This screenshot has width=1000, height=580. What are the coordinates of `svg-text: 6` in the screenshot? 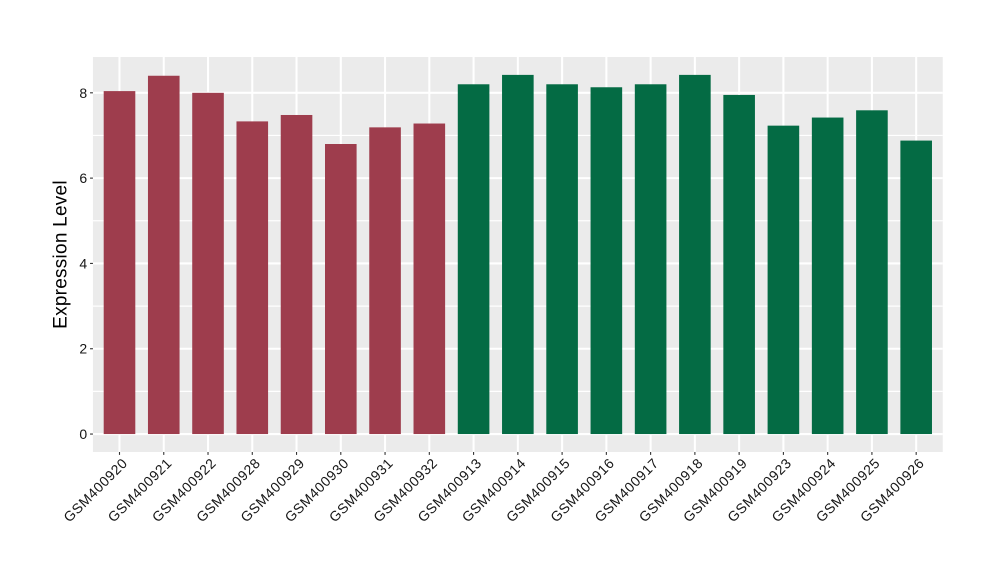 It's located at (83, 178).